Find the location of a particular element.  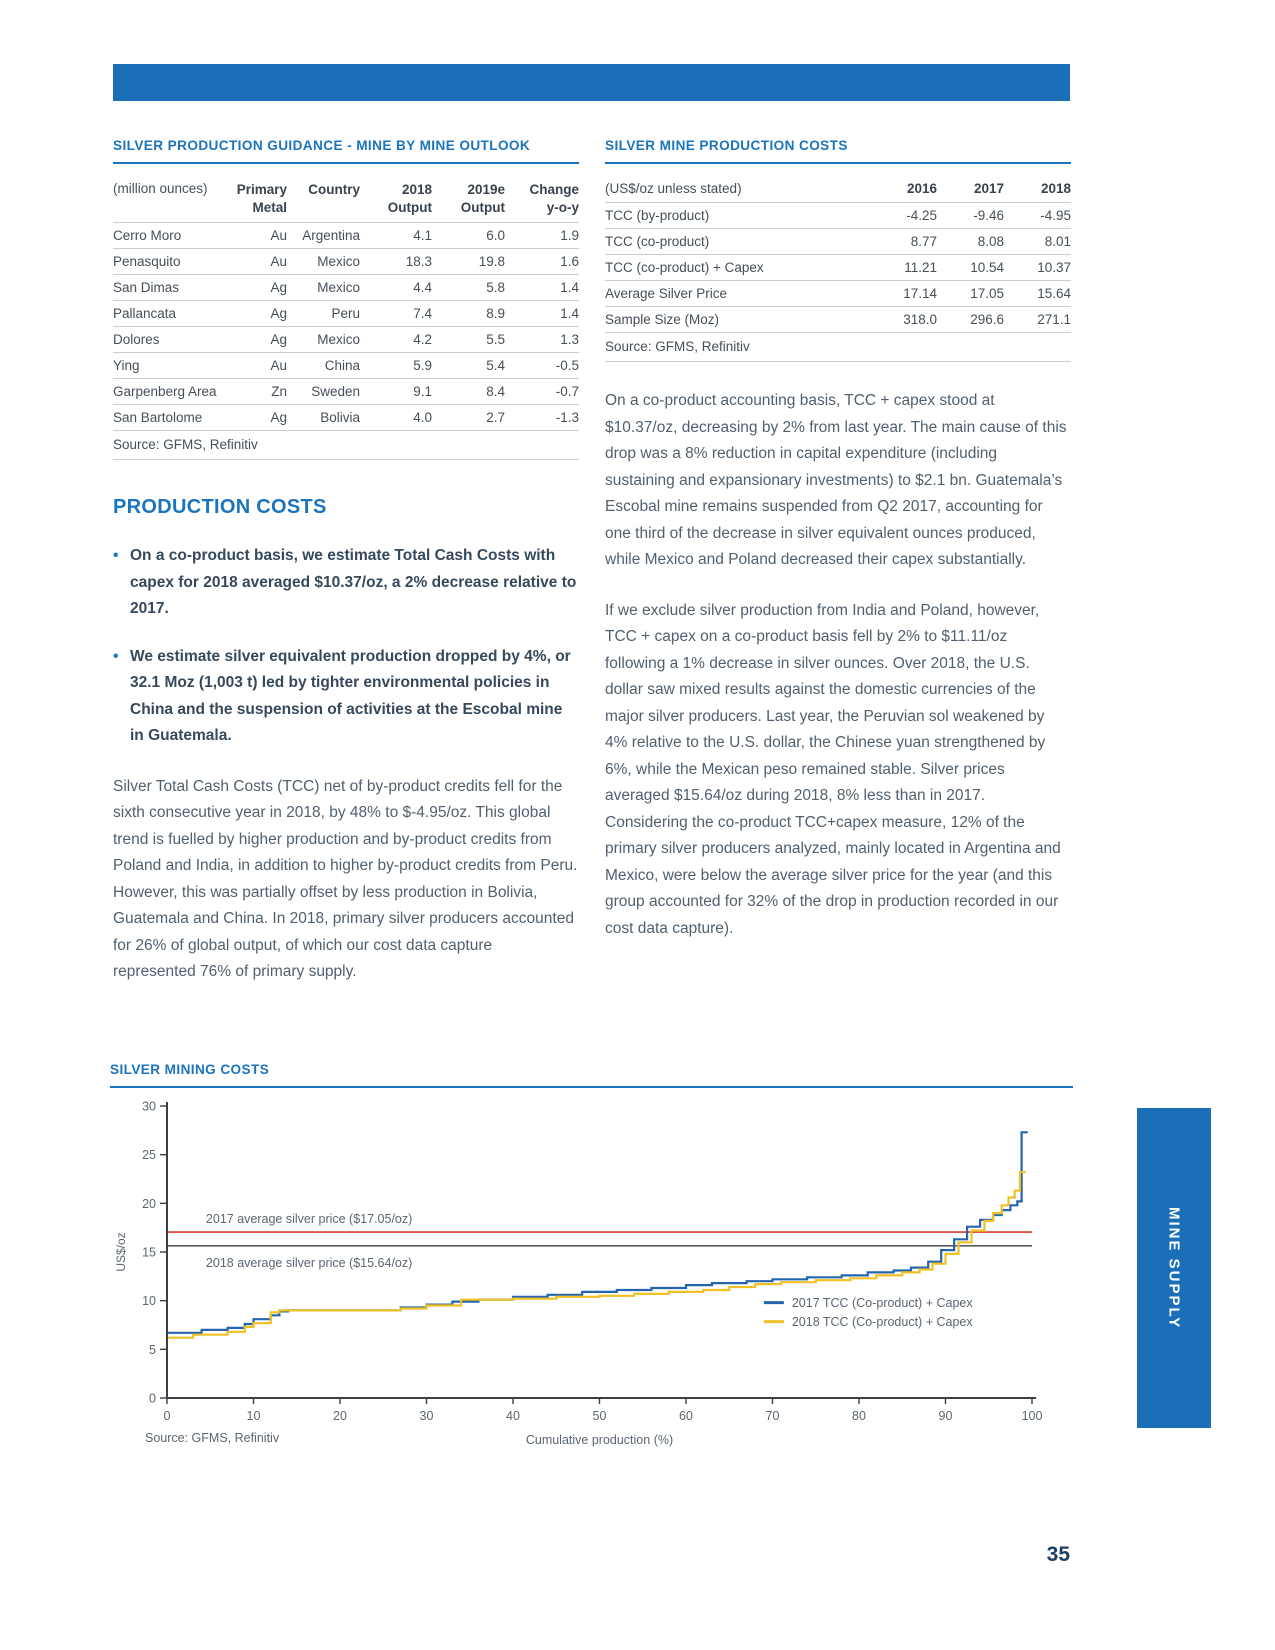

value-2018: 271.1 is located at coordinates (1054, 319).